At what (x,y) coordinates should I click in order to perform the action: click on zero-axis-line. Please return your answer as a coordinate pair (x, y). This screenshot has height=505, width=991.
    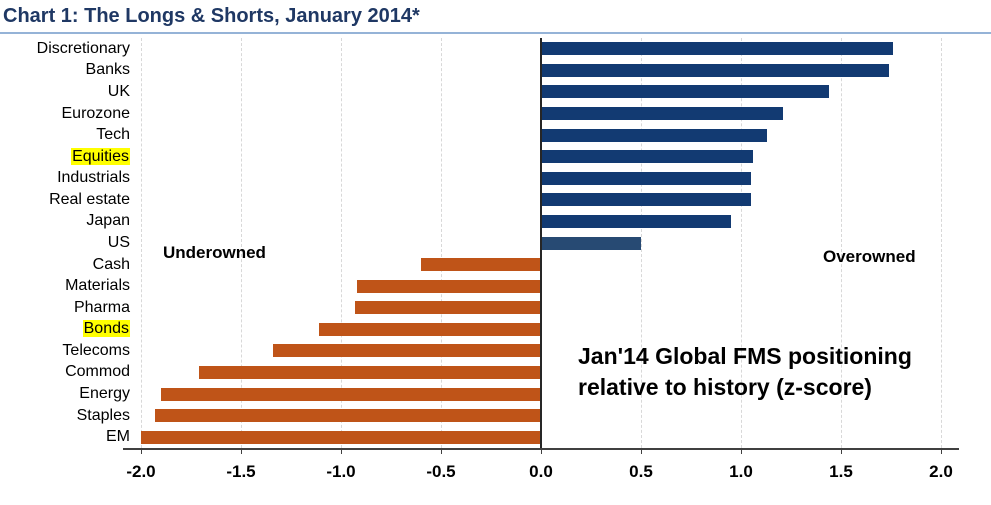
    Looking at the image, I should click on (541, 243).